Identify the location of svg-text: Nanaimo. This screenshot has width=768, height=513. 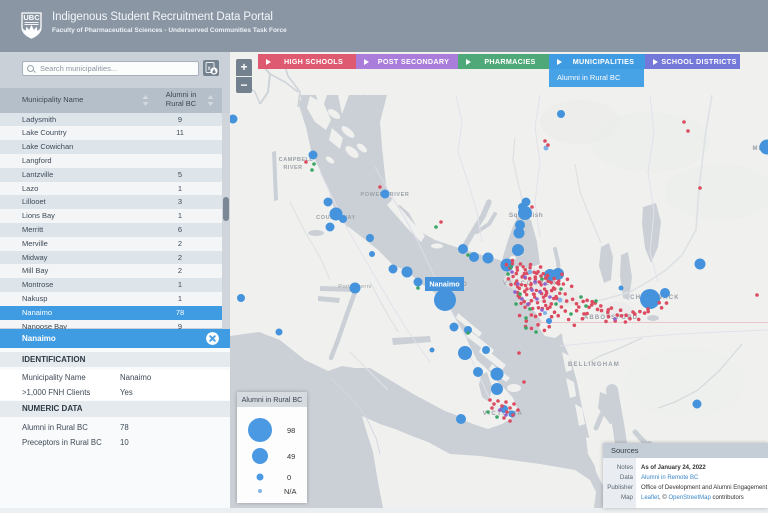
(444, 284).